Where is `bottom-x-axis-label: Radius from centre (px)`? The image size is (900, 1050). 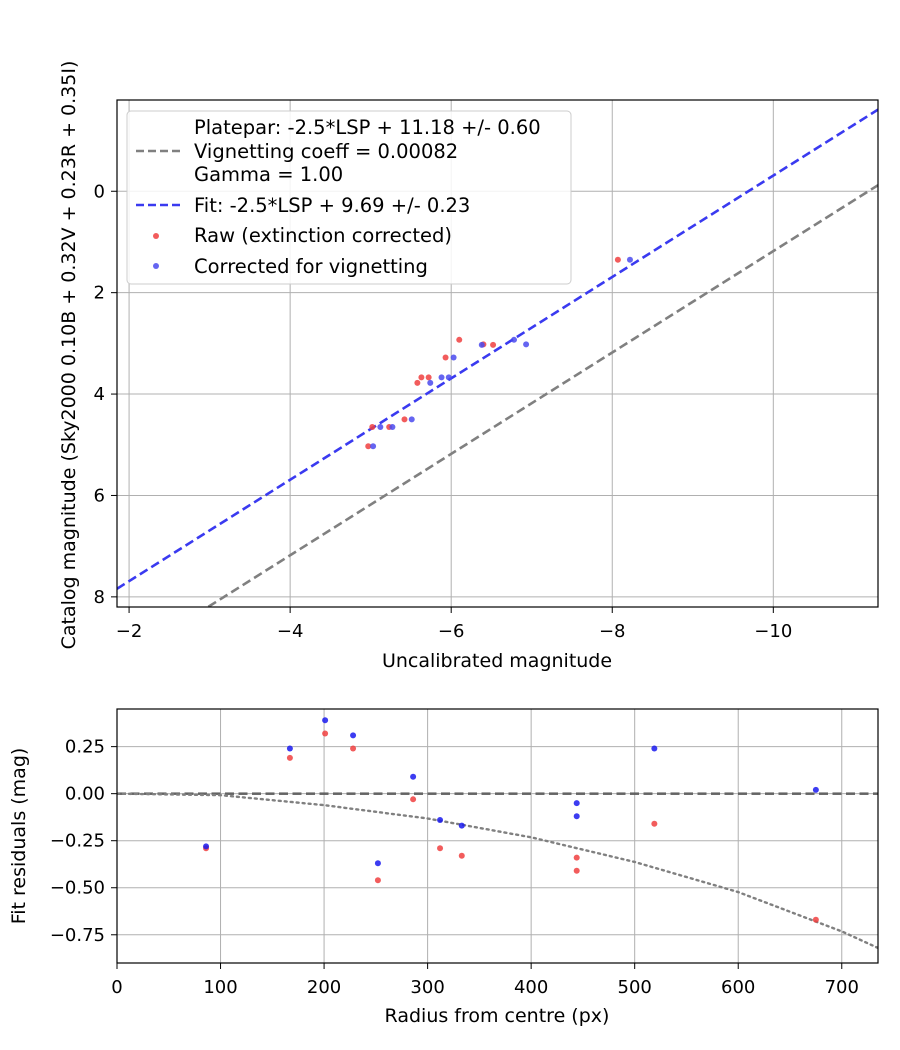 bottom-x-axis-label: Radius from centre (px) is located at coordinates (497, 1016).